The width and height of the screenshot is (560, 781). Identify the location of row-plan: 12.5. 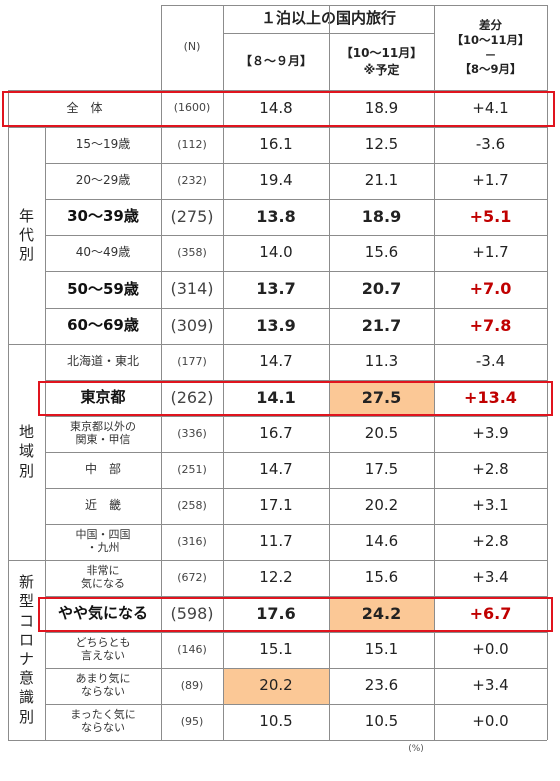
(381, 144).